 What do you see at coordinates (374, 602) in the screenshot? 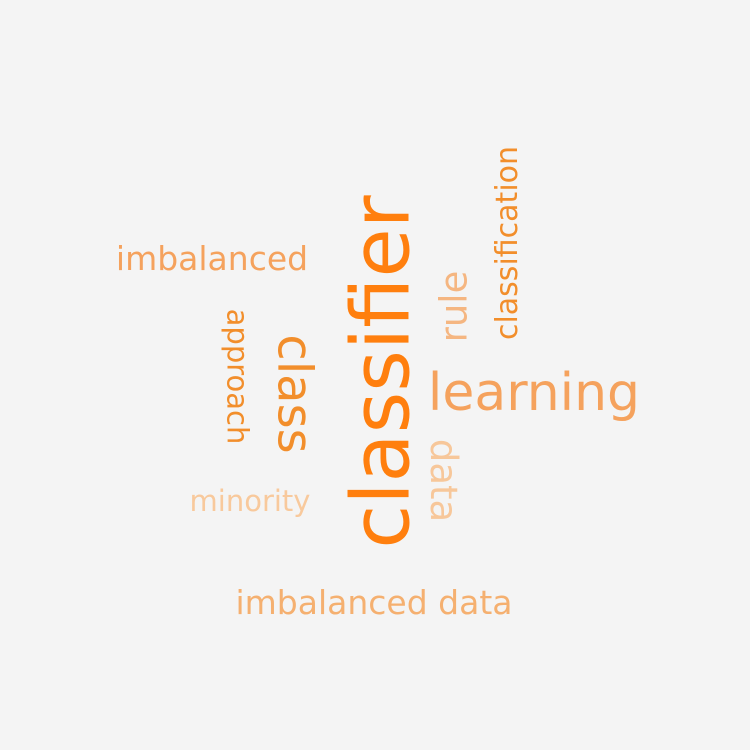
I see `word-imbalanced-data: imbalanced data` at bounding box center [374, 602].